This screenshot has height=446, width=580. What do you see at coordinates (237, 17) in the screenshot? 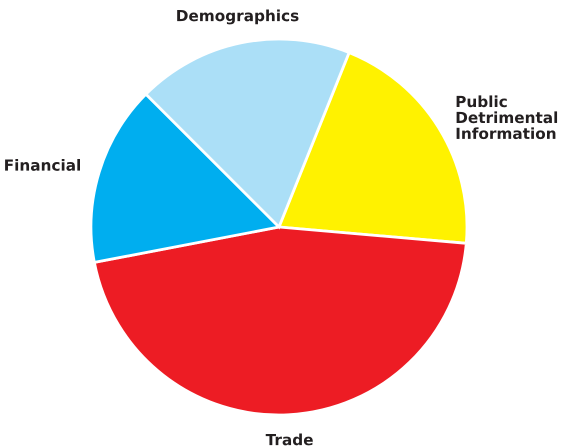
I see `slice-label: Demographics` at bounding box center [237, 17].